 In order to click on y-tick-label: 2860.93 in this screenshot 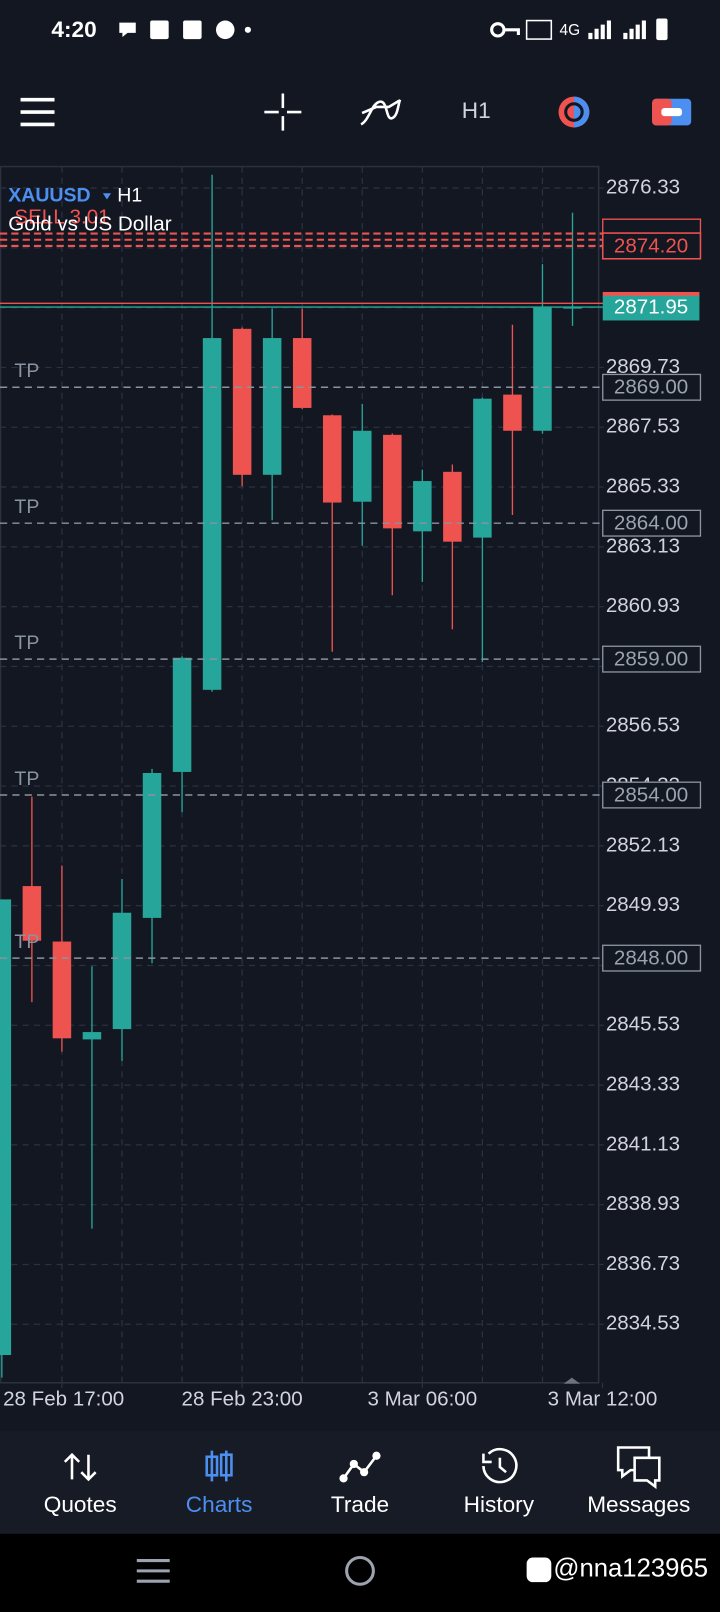, I will do `click(643, 605)`.